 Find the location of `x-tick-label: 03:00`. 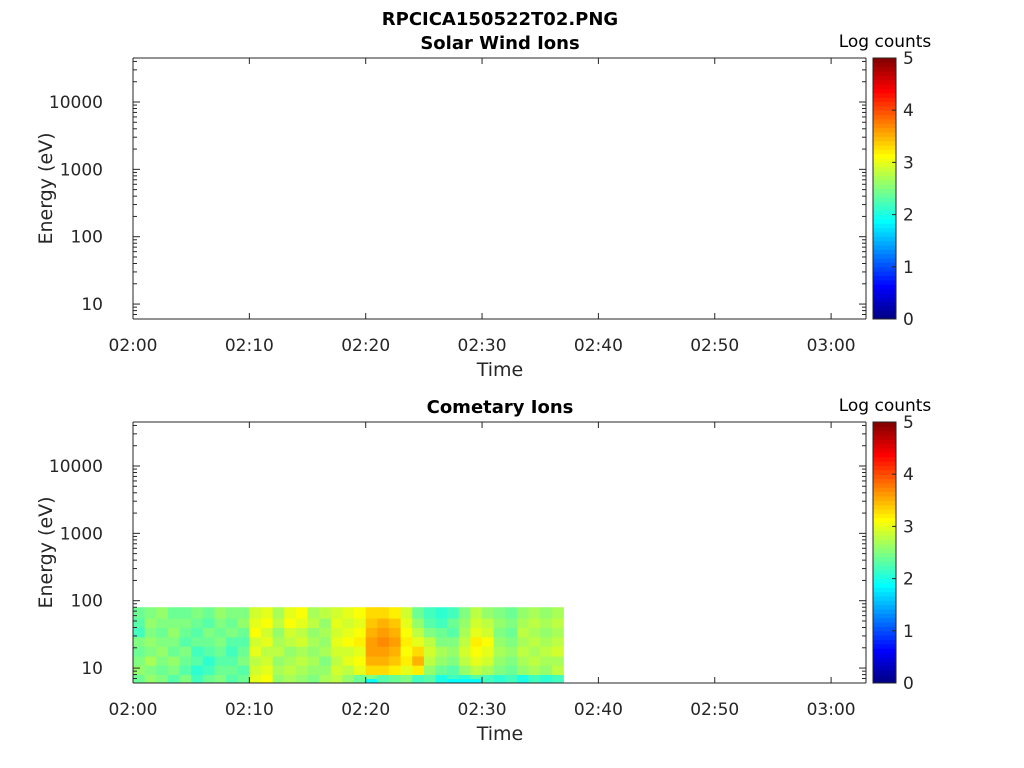

x-tick-label: 03:00 is located at coordinates (831, 346).